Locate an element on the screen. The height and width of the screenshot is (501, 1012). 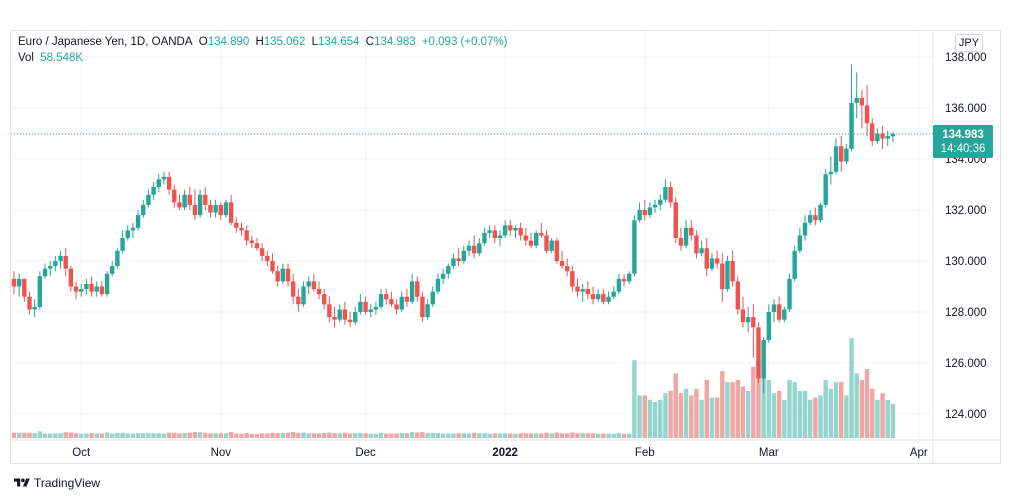
tradingview-logo-icon is located at coordinates (22, 483).